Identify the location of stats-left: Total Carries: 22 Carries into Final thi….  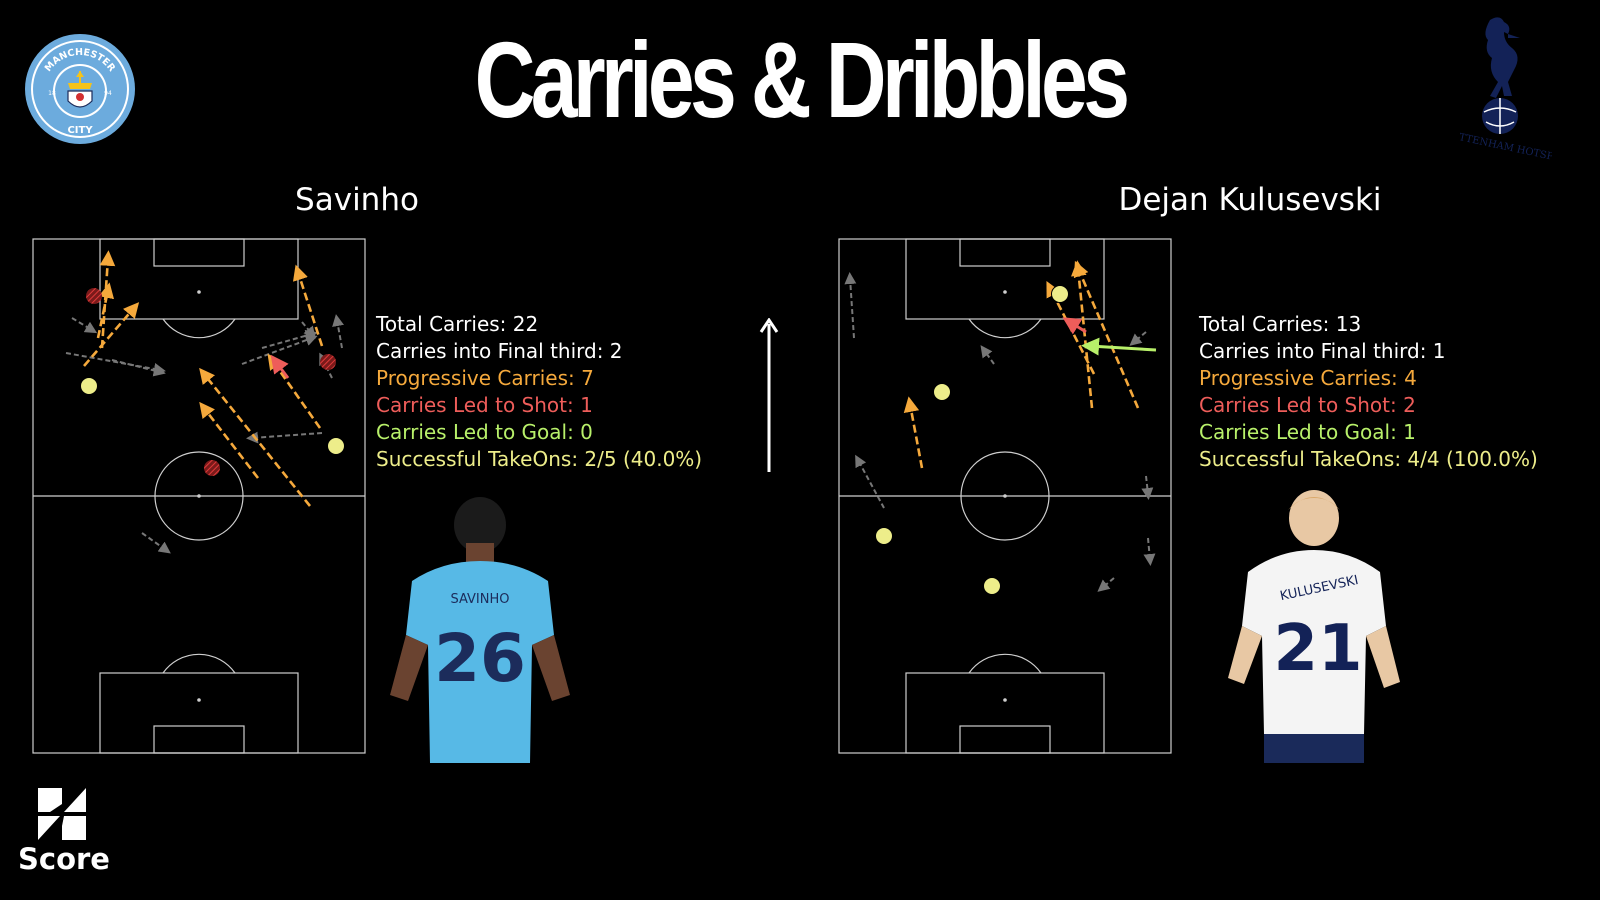
(539, 392).